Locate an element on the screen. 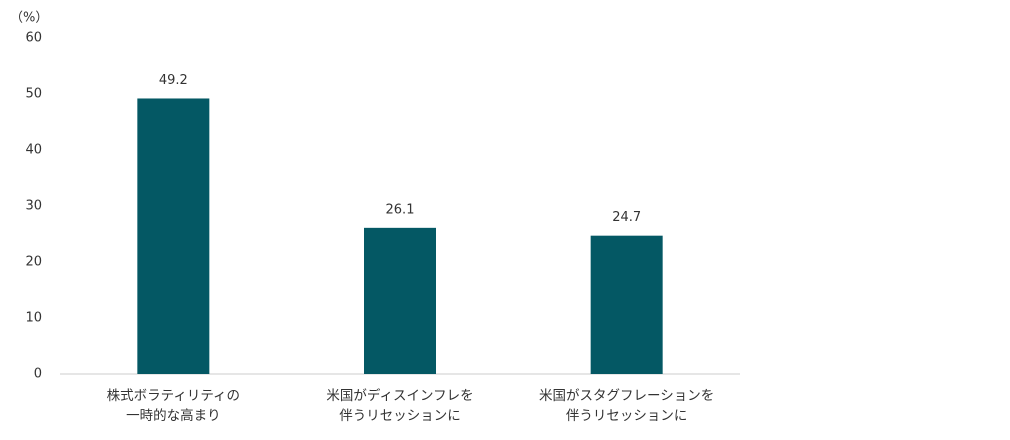 This screenshot has width=1010, height=440. y-tick-label: 60 is located at coordinates (33, 38).